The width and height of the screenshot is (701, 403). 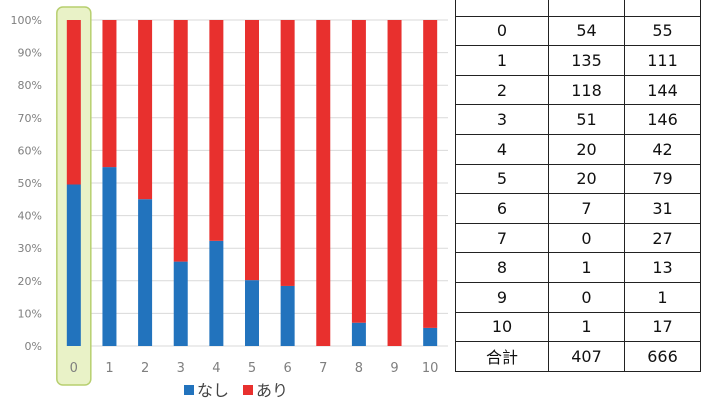 I want to click on table-cell: 13, so click(x=662, y=267).